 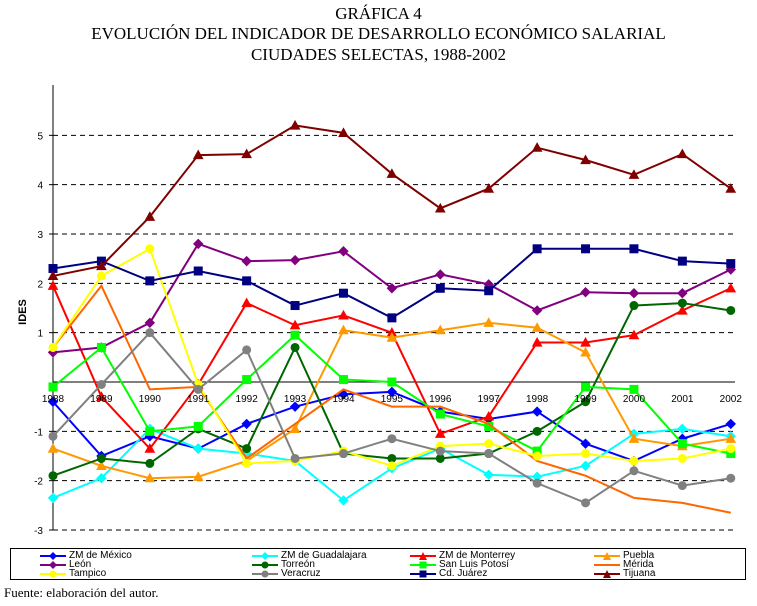 I want to click on legend-label: ZM de México, so click(x=100, y=555).